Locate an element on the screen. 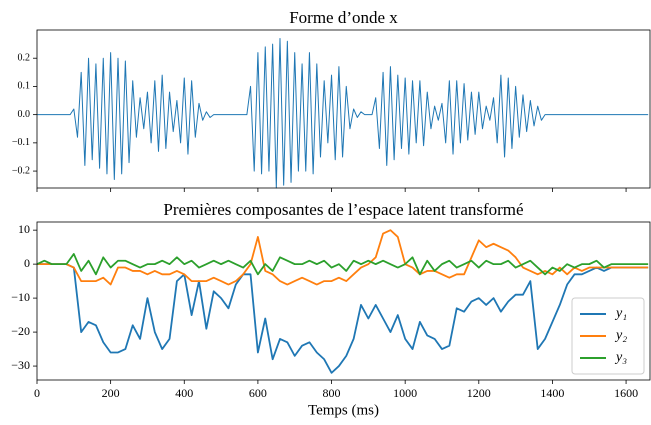  legend-box is located at coordinates (608, 336).